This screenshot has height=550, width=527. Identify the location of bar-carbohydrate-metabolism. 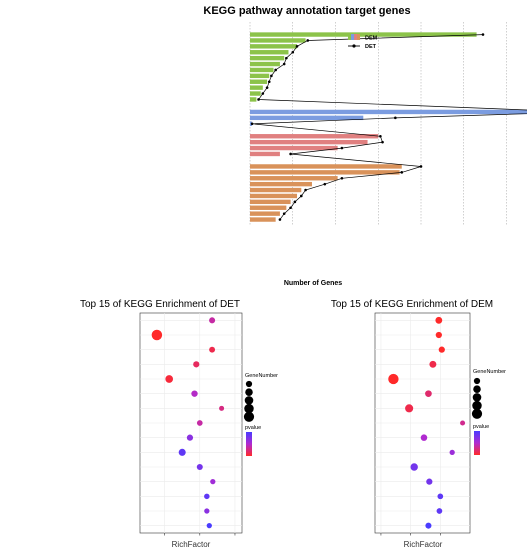
(274, 46).